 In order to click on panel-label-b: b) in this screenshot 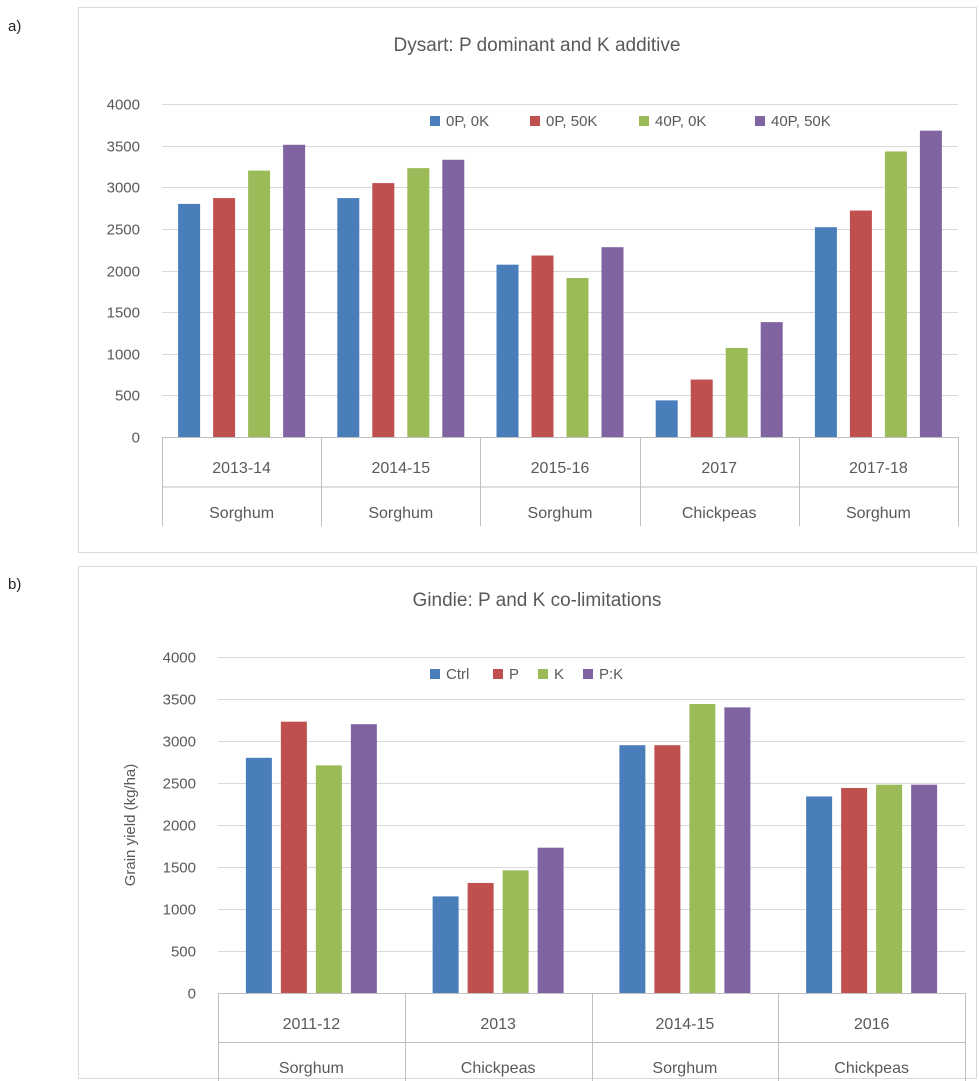, I will do `click(15, 584)`.